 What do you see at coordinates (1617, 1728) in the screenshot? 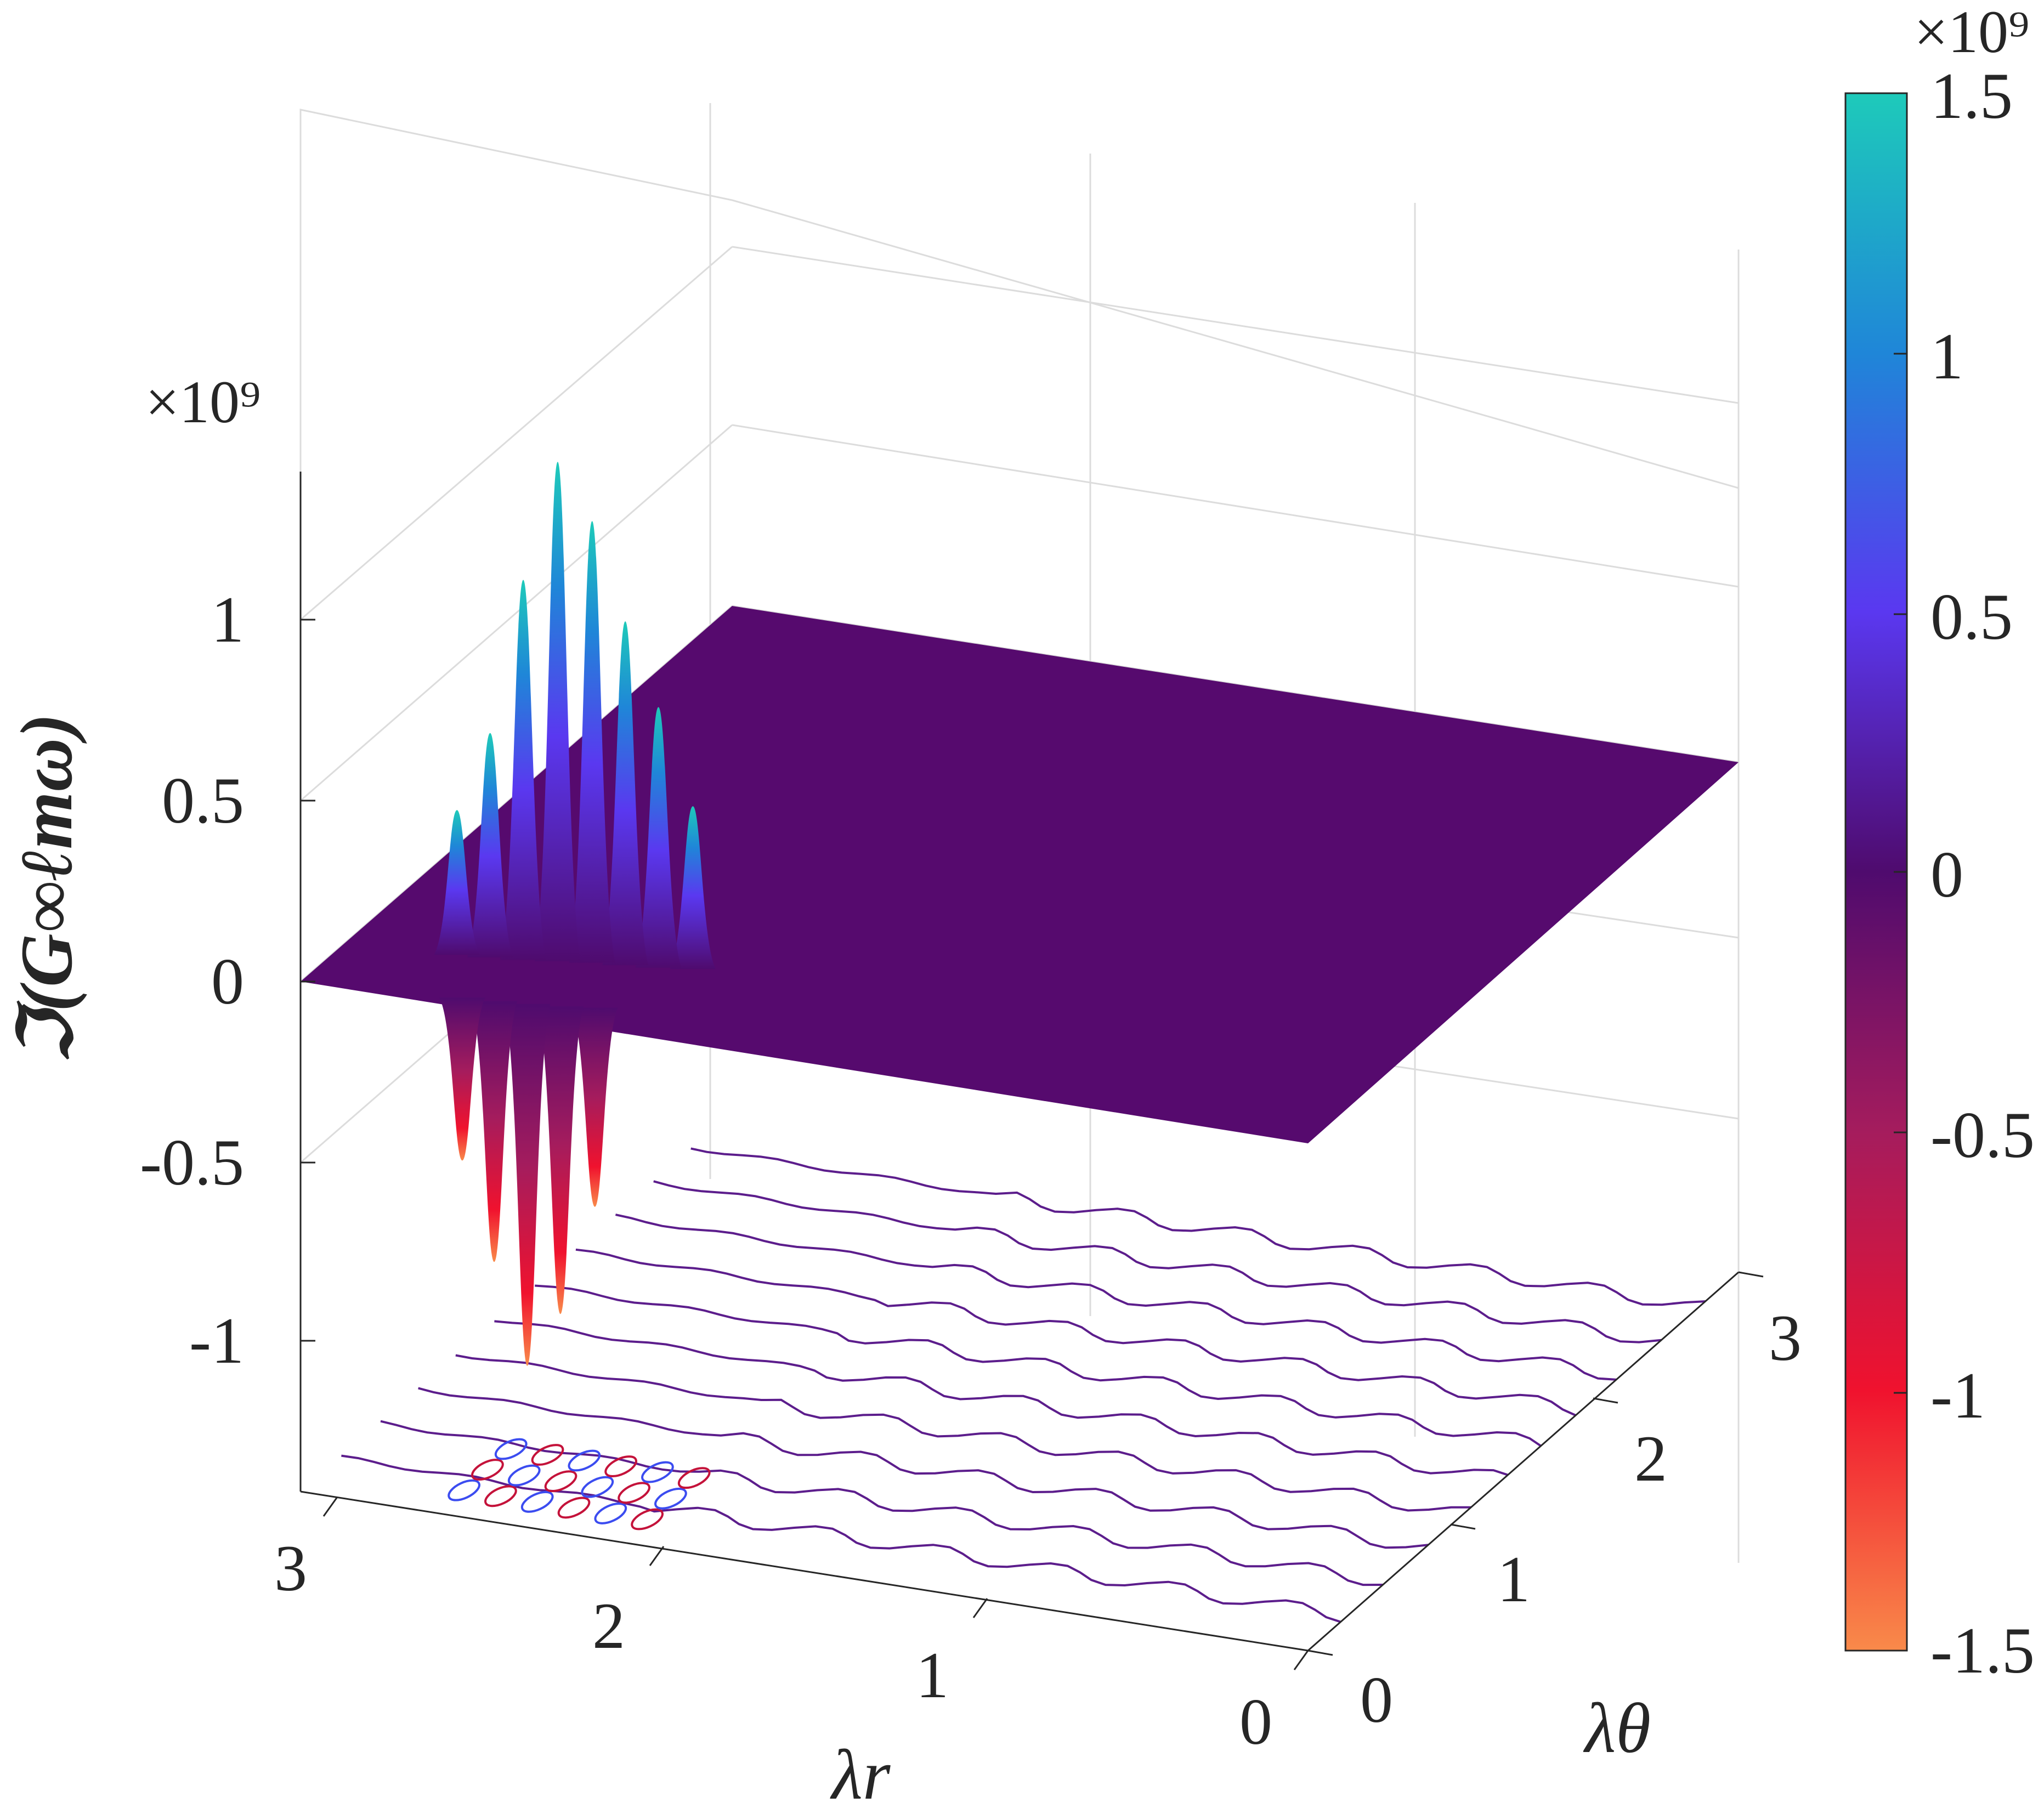
I see `lambda-theta-label: λθ` at bounding box center [1617, 1728].